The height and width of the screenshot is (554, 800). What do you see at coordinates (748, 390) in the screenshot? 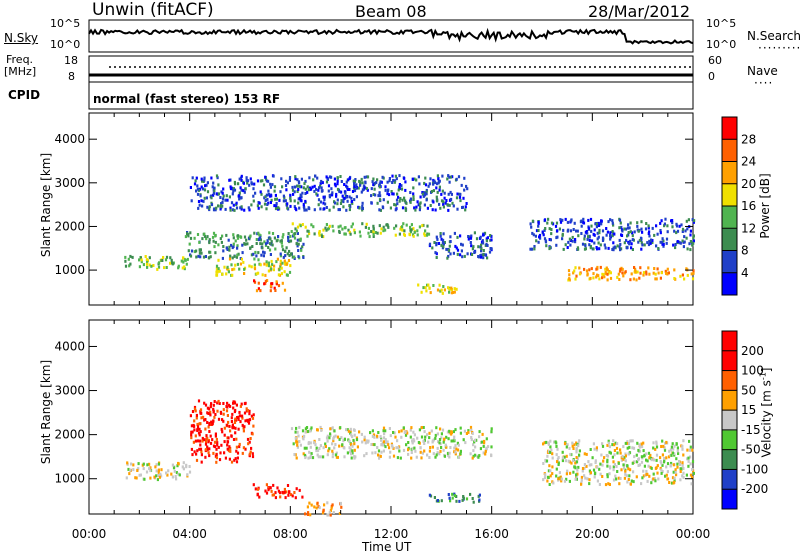
I see `velocity-cbar-tick-label: 50` at bounding box center [748, 390].